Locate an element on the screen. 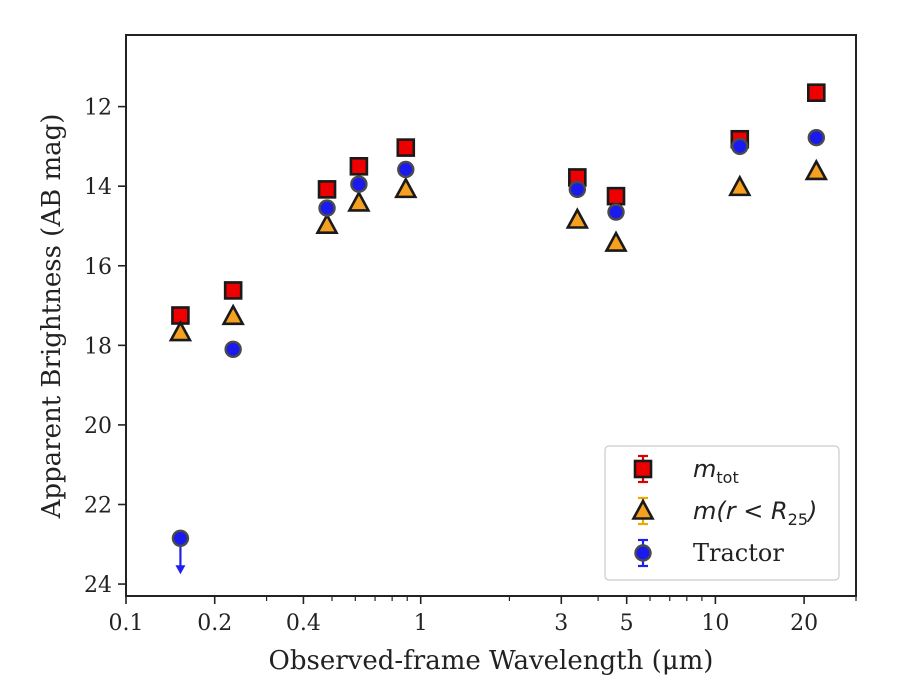  legend: mtot m(r < R25) Tractor is located at coordinates (722, 513).